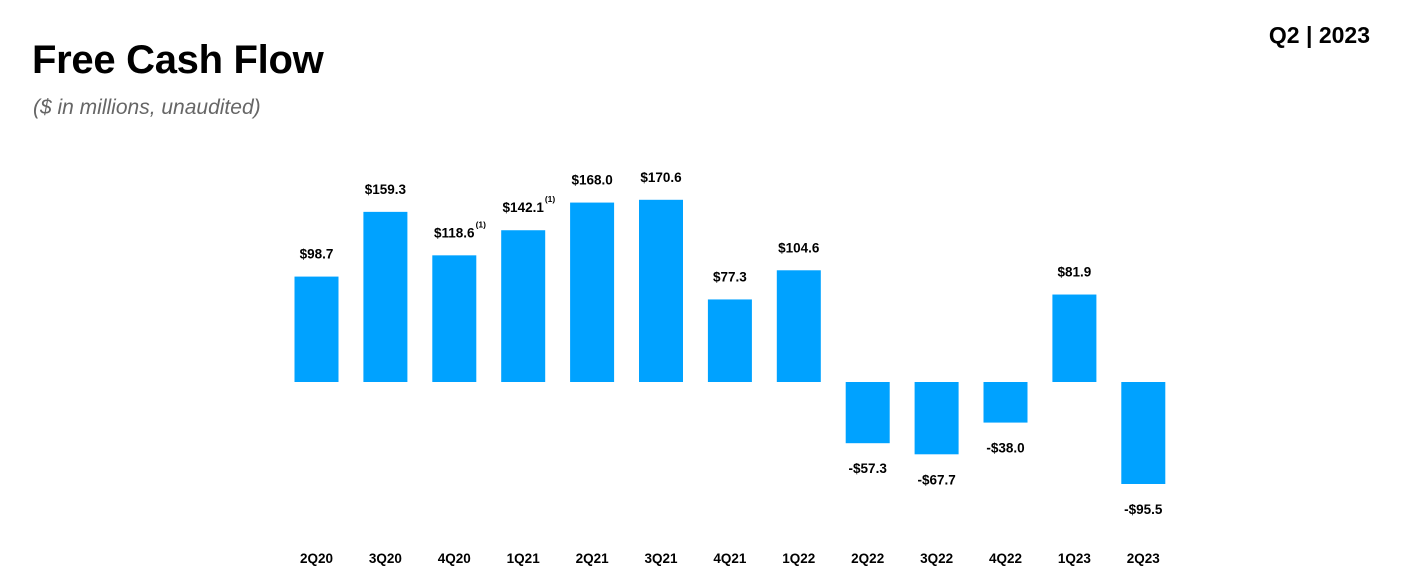 Image resolution: width=1409 pixels, height=583 pixels. I want to click on bar-2q20, so click(316, 329).